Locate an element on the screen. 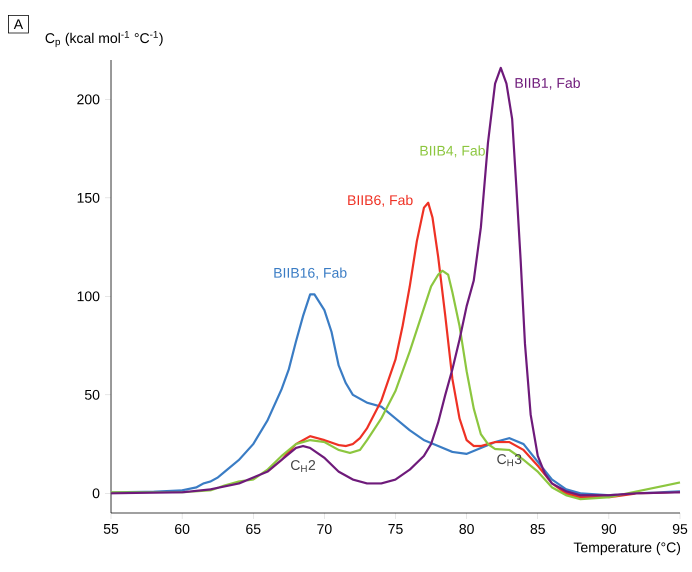 The height and width of the screenshot is (572, 692). annotation: C$_{H}$2 is located at coordinates (303, 466).